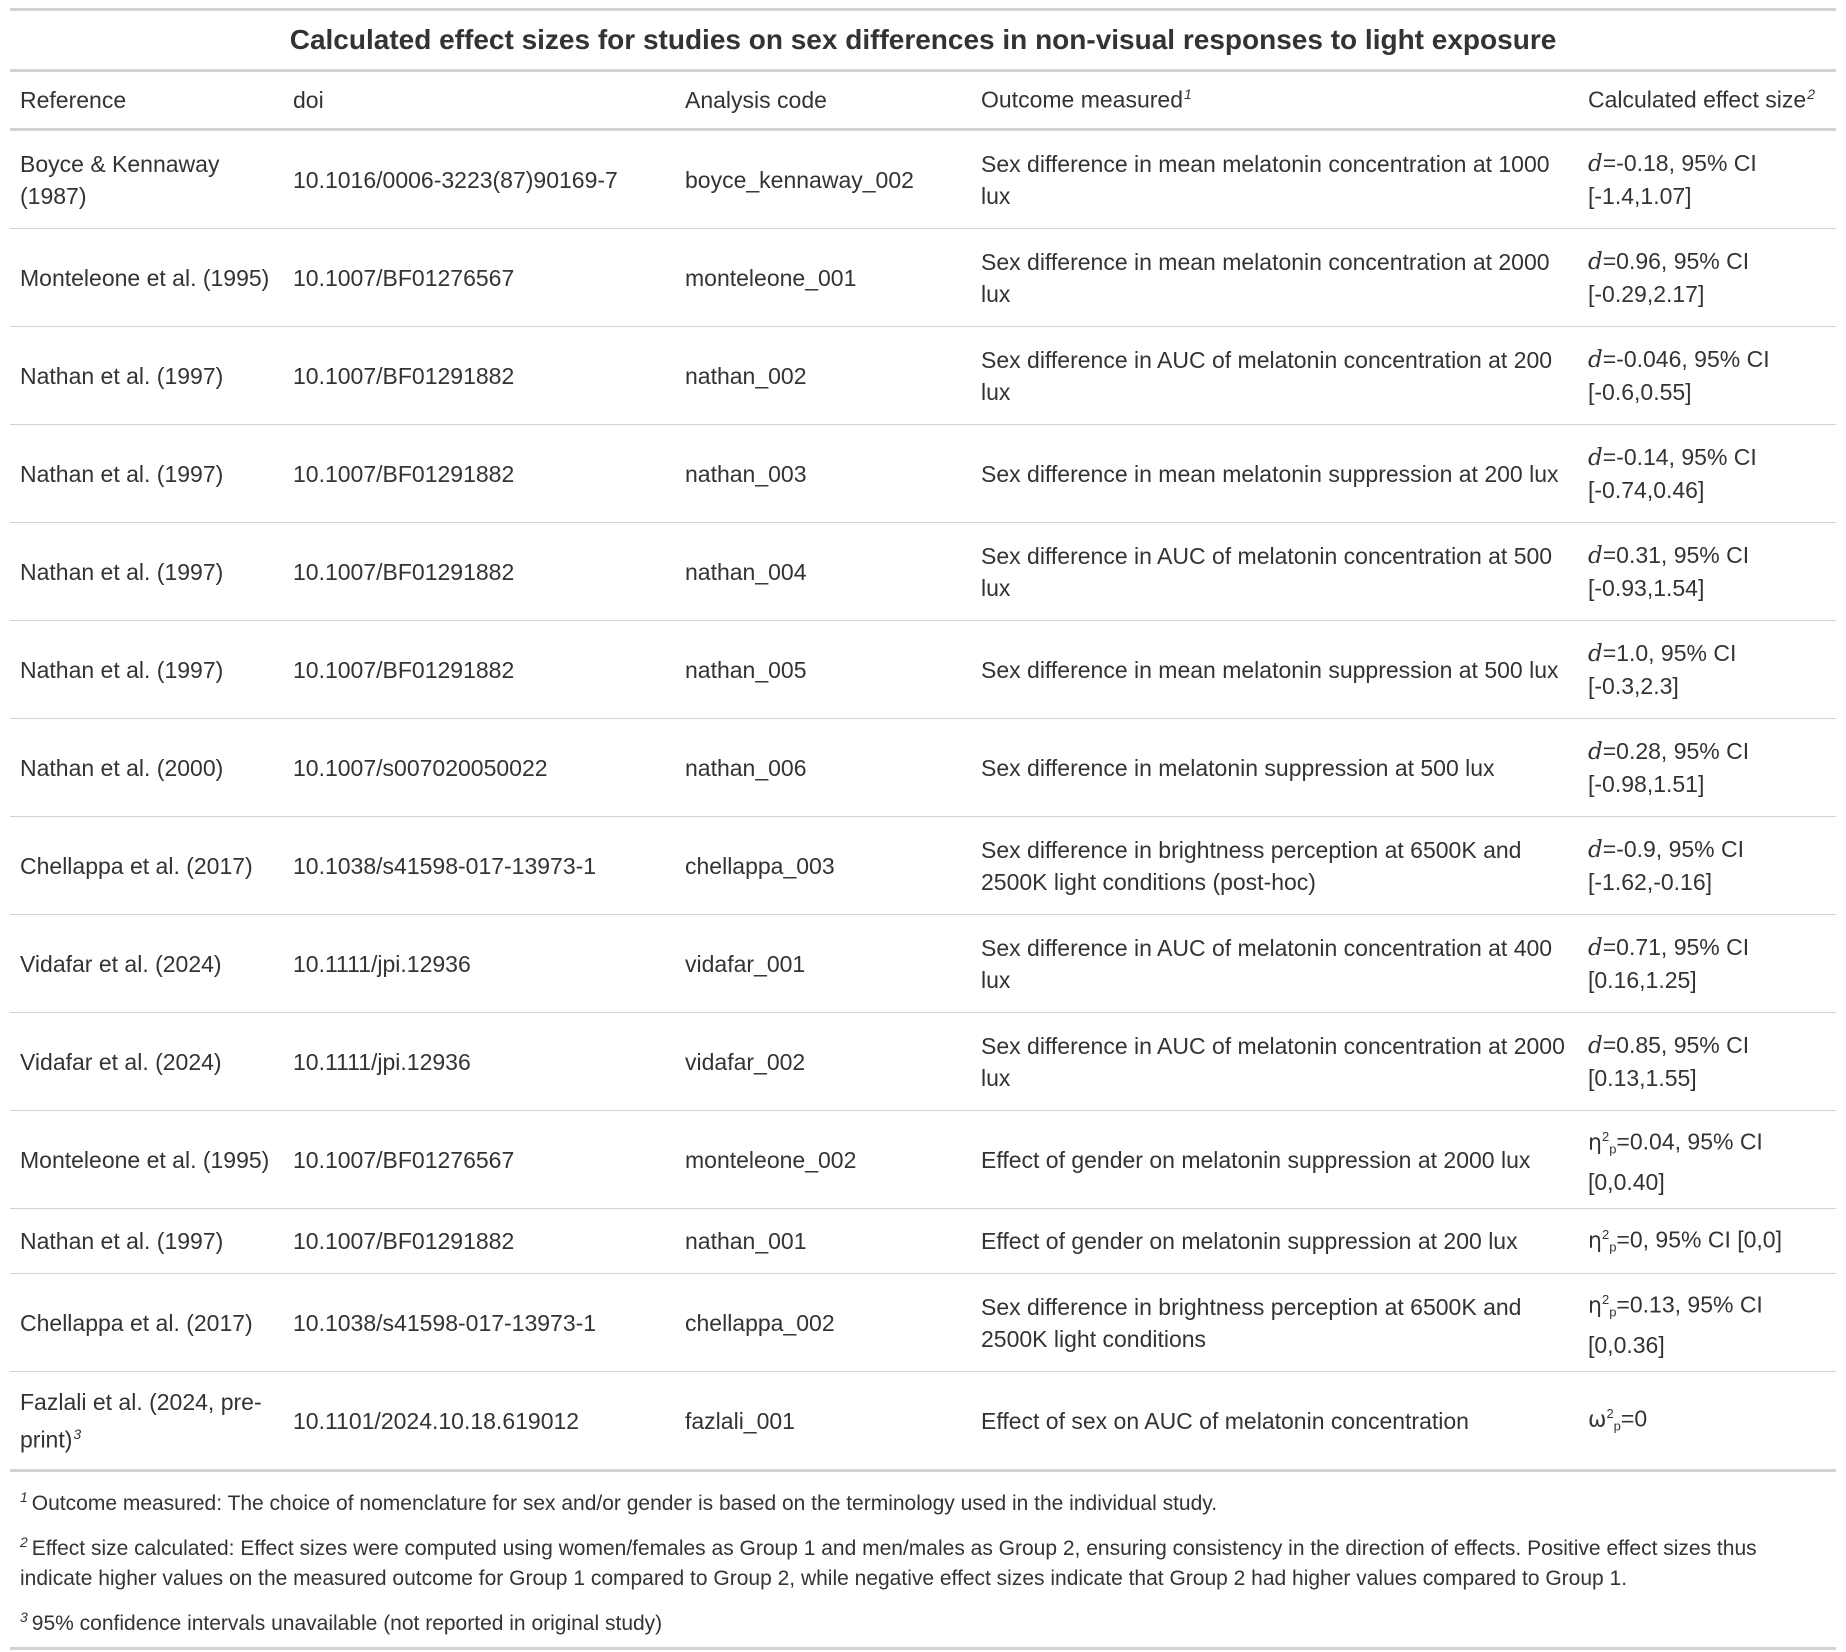  What do you see at coordinates (1707, 1421) in the screenshot?
I see `cell-effect-size: ω2p=0` at bounding box center [1707, 1421].